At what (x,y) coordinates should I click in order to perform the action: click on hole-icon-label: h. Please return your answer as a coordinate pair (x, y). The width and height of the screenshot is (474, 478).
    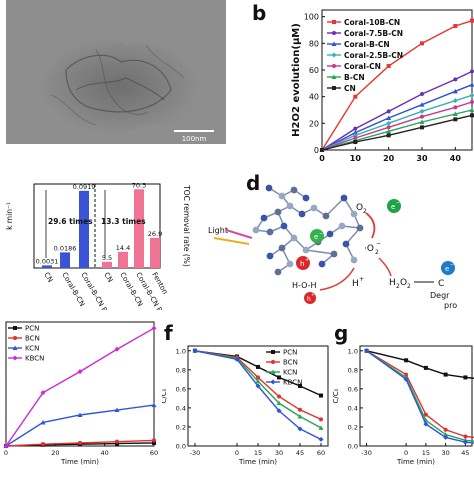
    Looking at the image, I should click on (302, 264).